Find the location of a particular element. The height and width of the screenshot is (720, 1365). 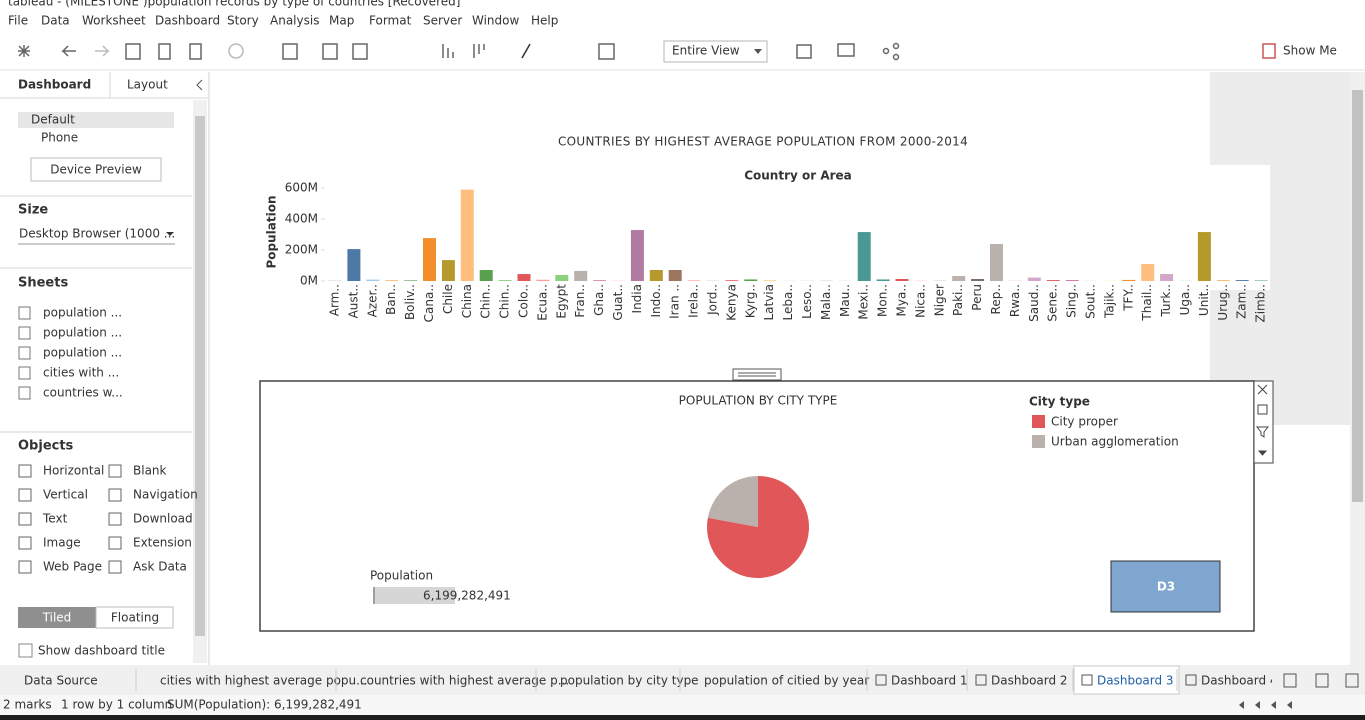

tiled-button is located at coordinates (57, 617).